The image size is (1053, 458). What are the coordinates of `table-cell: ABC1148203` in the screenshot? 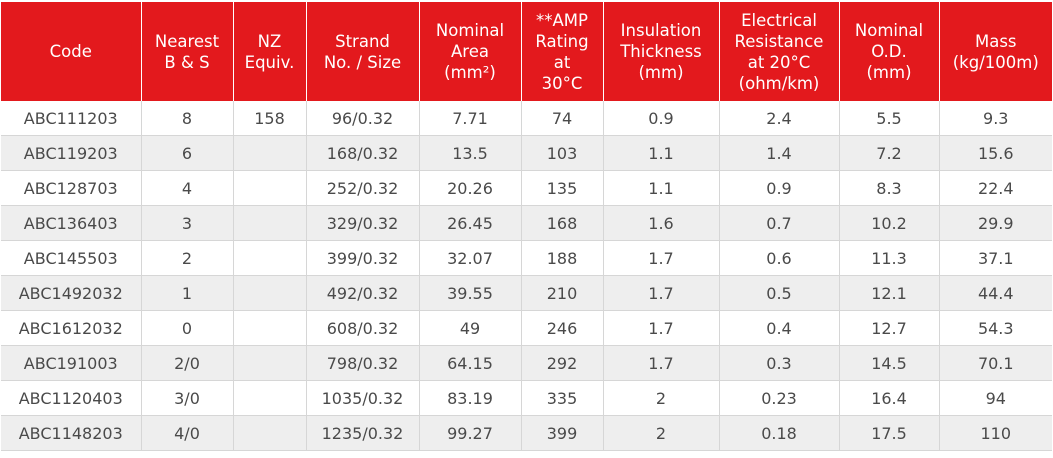 It's located at (71, 433).